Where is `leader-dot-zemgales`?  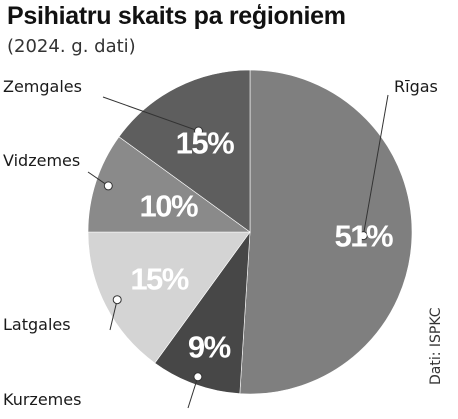 leader-dot-zemgales is located at coordinates (198, 131).